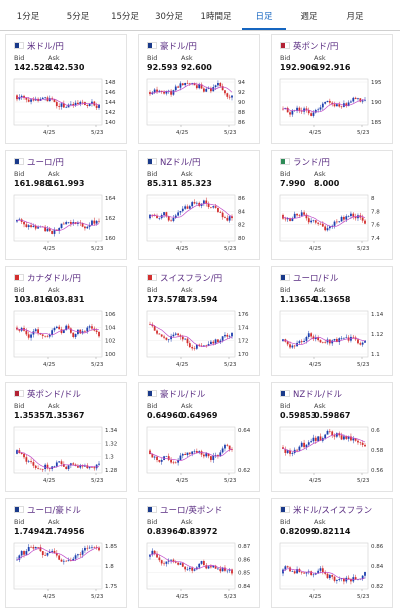 Image resolution: width=400 pixels, height=613 pixels. Describe the element at coordinates (110, 199) in the screenshot. I see `y-tick-label: 164` at that location.